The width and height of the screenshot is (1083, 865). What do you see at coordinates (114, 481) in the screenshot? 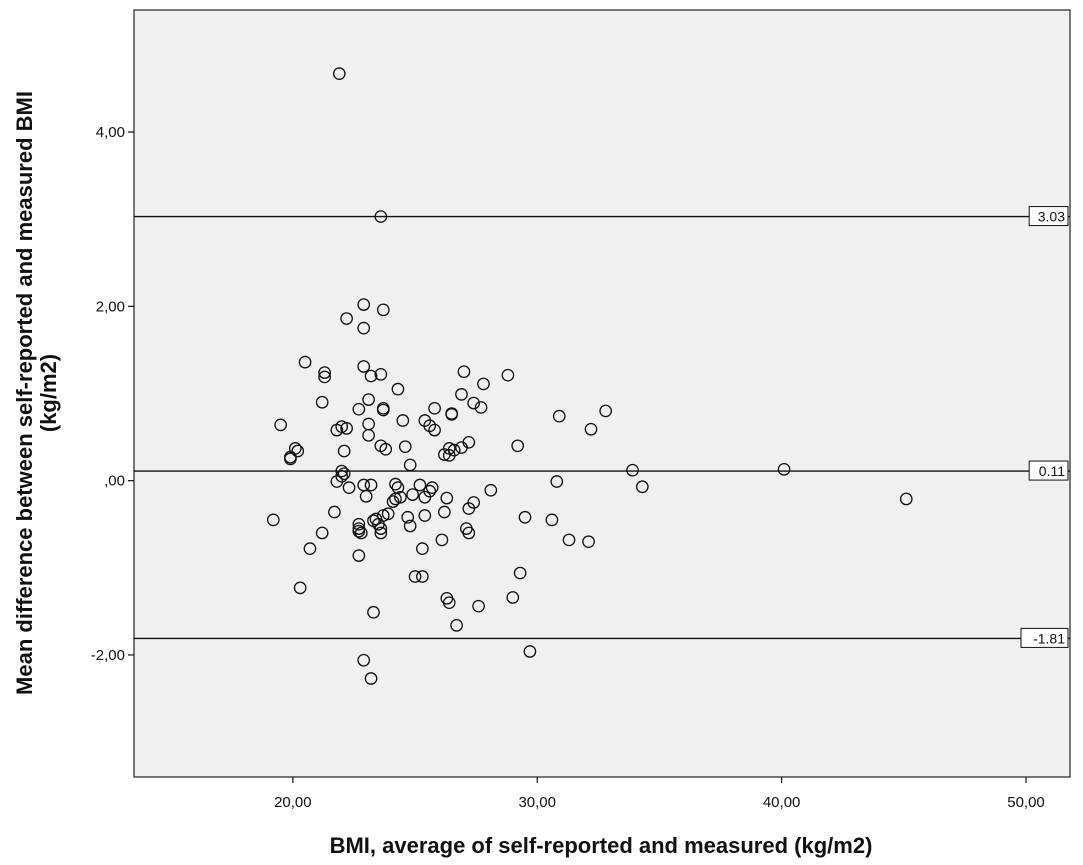
I see `y-tick-label: ,00` at bounding box center [114, 481].